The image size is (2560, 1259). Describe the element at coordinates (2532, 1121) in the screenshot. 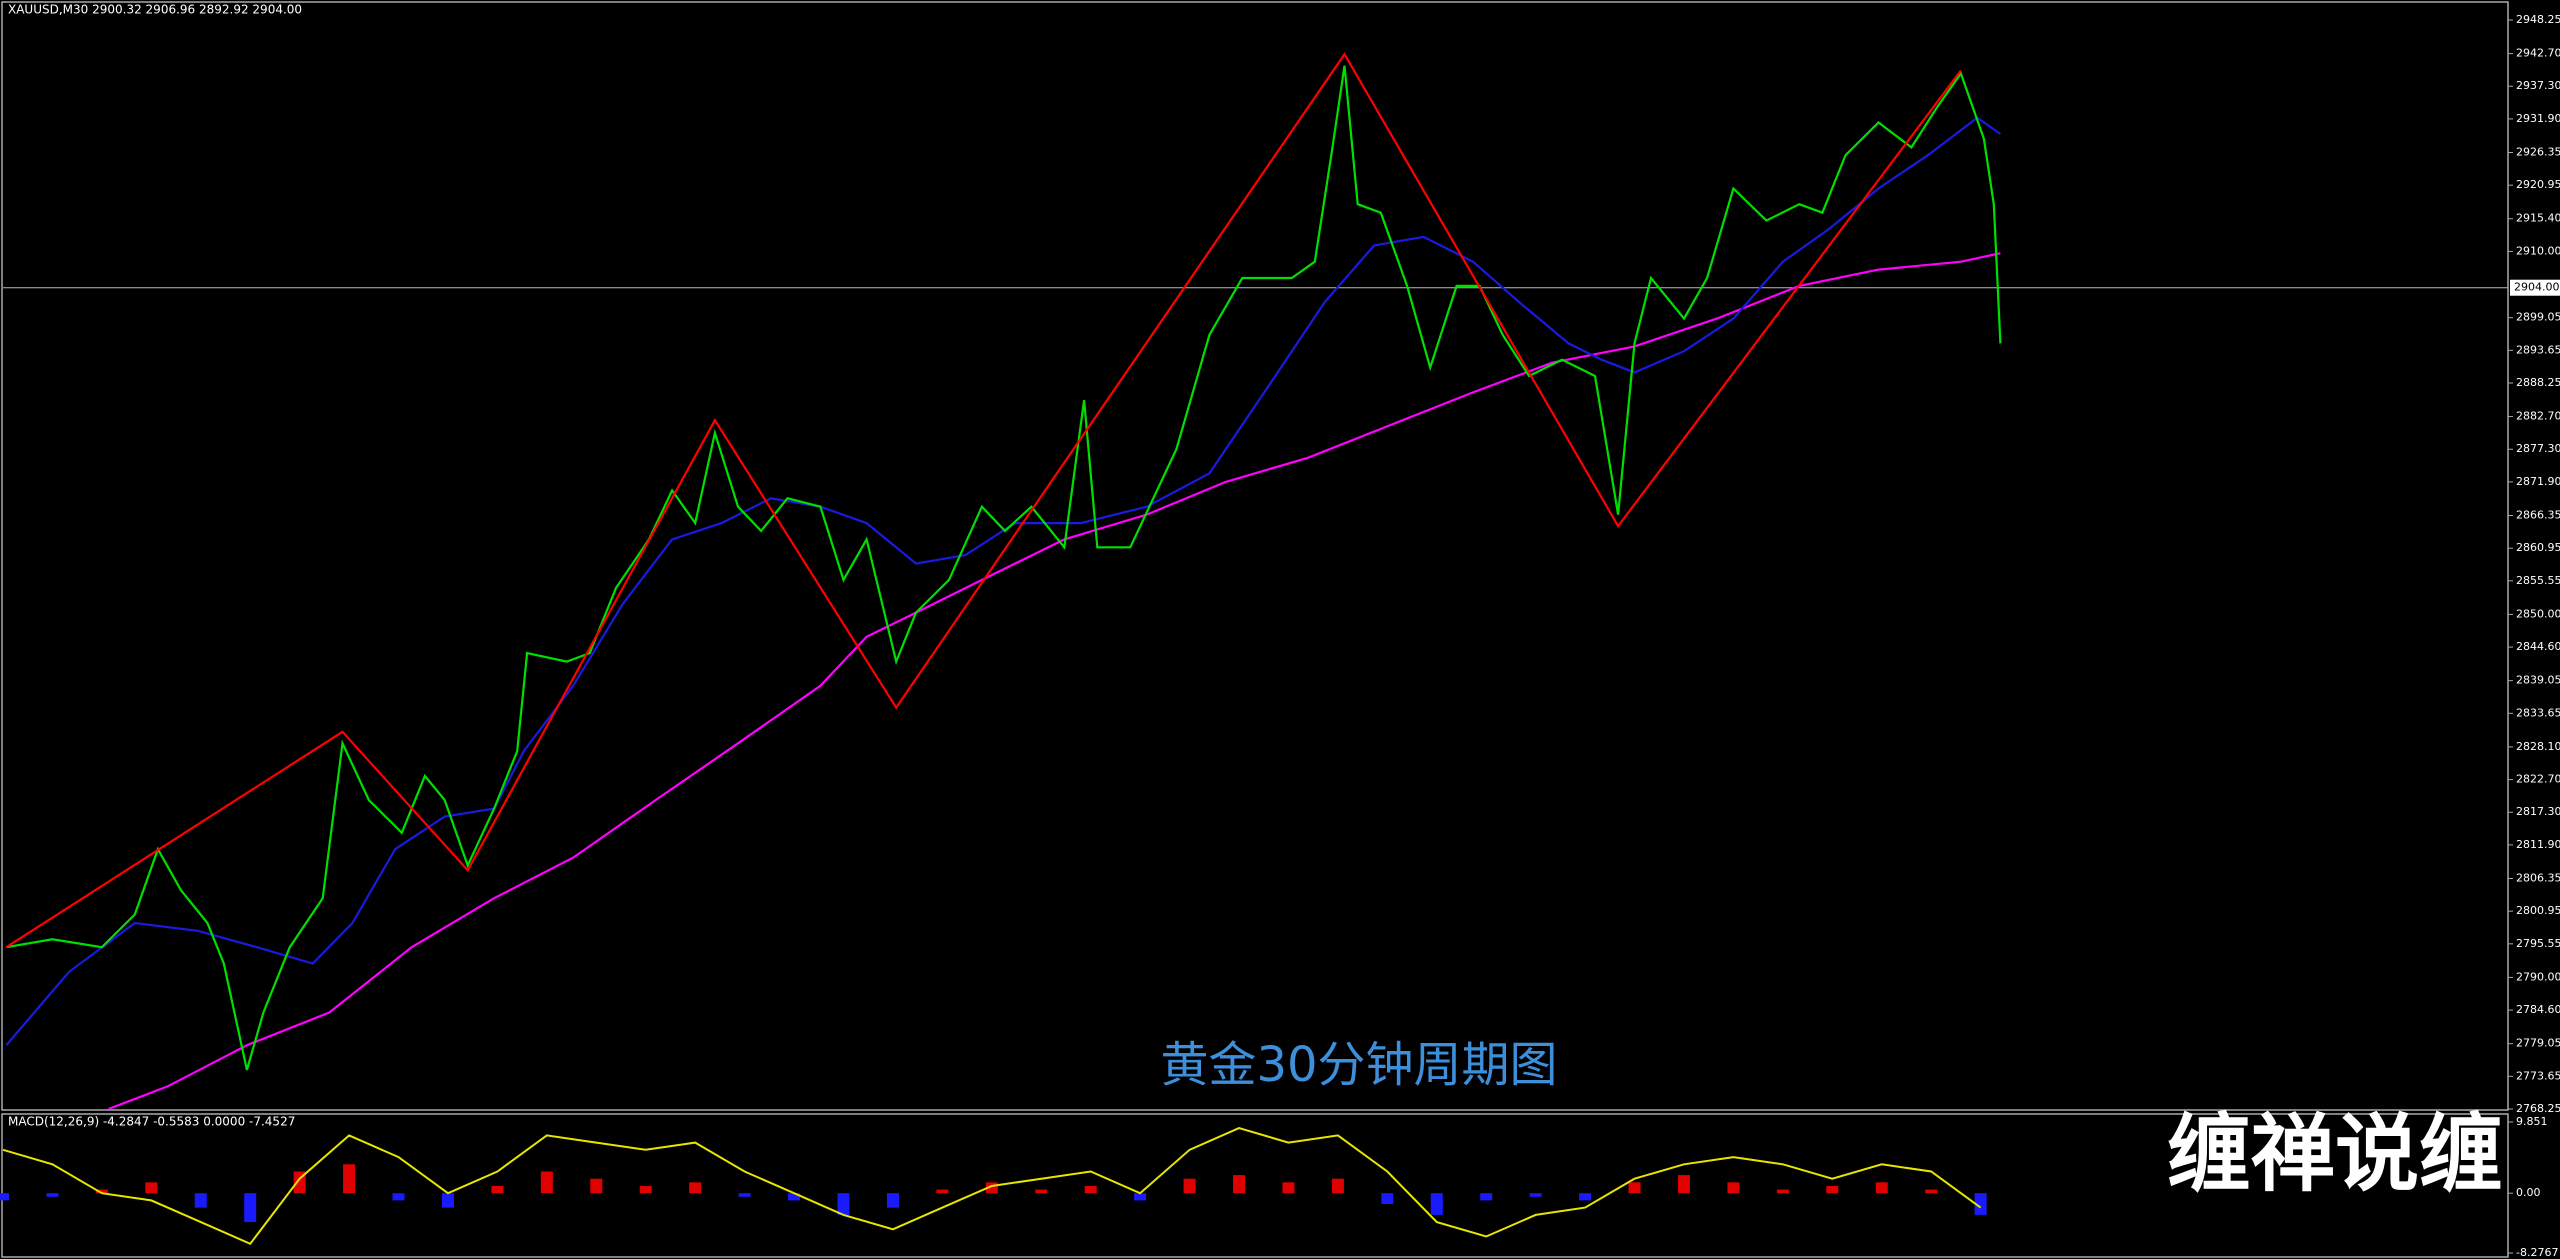

I see `y-tick-label: 9.851` at that location.